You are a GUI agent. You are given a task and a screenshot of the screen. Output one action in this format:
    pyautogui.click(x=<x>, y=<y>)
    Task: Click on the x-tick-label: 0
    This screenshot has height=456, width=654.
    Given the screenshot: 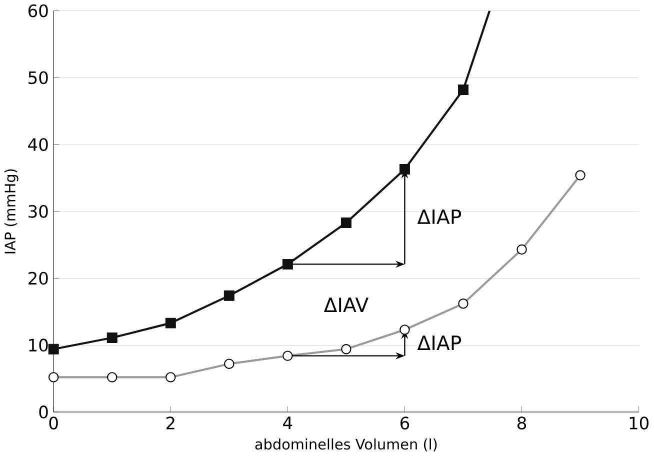 What is the action you would take?
    pyautogui.click(x=53, y=423)
    